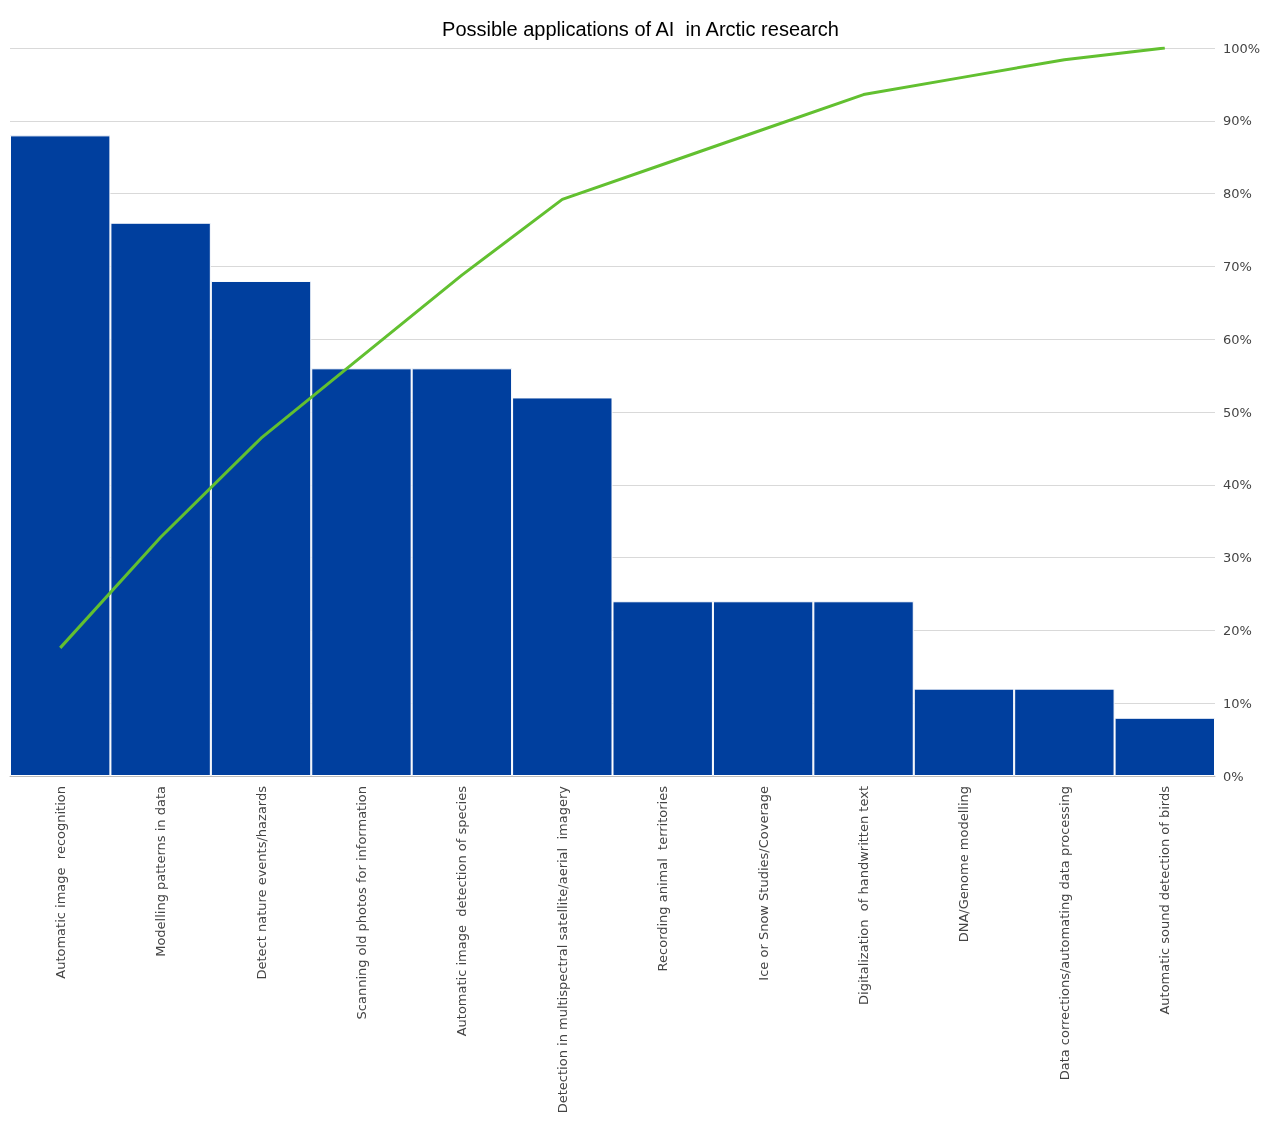 This screenshot has width=1281, height=1142. What do you see at coordinates (763, 883) in the screenshot?
I see `x-tick-label: Ice or Snow Studies/Coverage` at bounding box center [763, 883].